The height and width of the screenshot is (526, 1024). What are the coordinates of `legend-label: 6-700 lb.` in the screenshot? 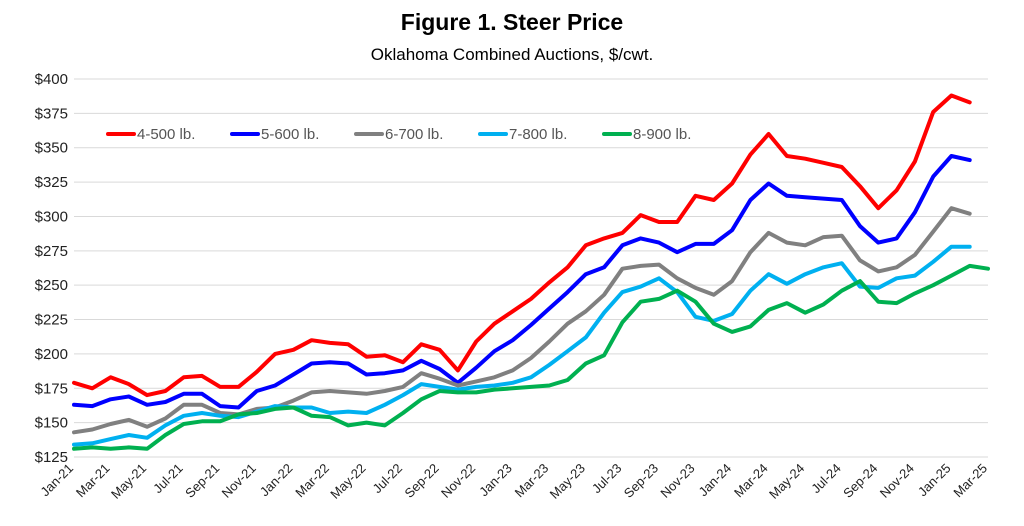 It's located at (414, 134).